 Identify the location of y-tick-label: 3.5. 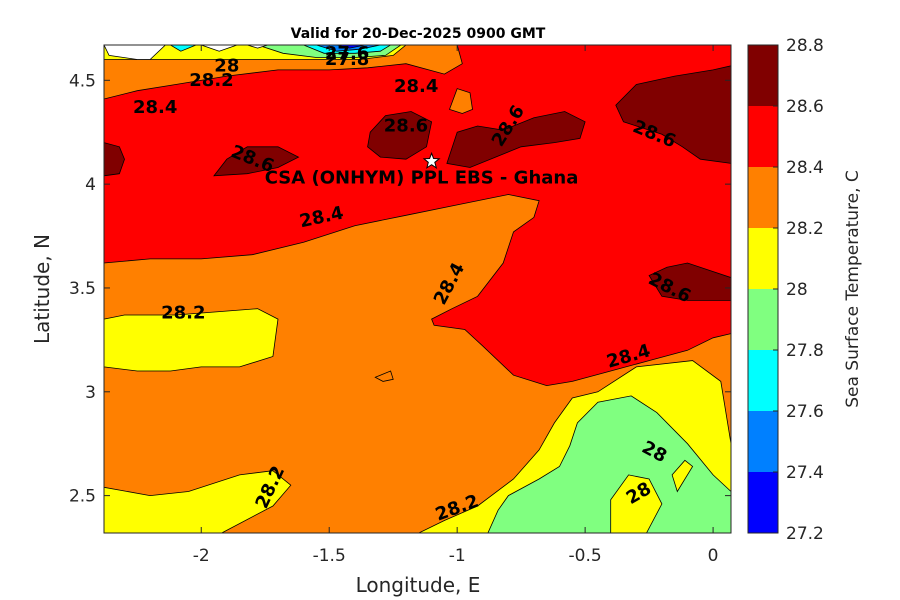
(82, 289).